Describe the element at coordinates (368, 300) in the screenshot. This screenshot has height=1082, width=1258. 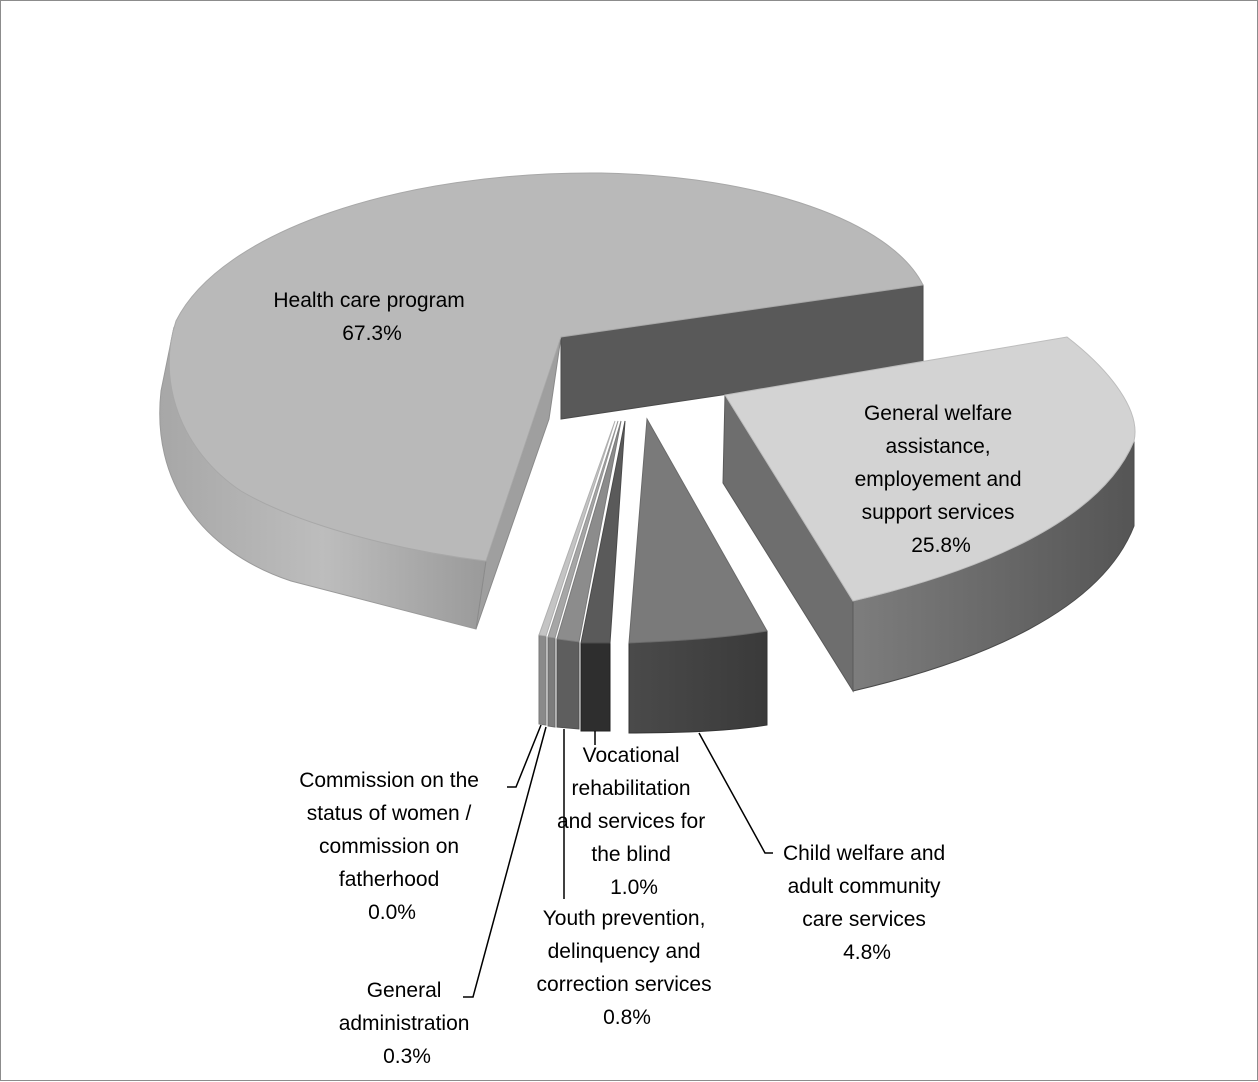
I see `label-text: Health care program` at that location.